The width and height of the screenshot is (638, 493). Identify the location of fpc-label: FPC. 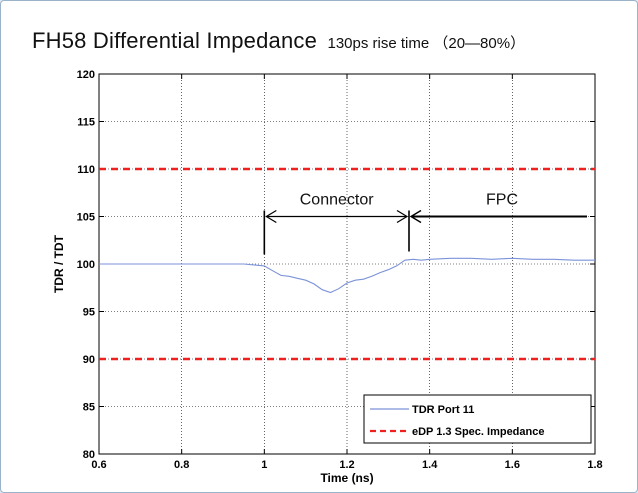
(502, 200).